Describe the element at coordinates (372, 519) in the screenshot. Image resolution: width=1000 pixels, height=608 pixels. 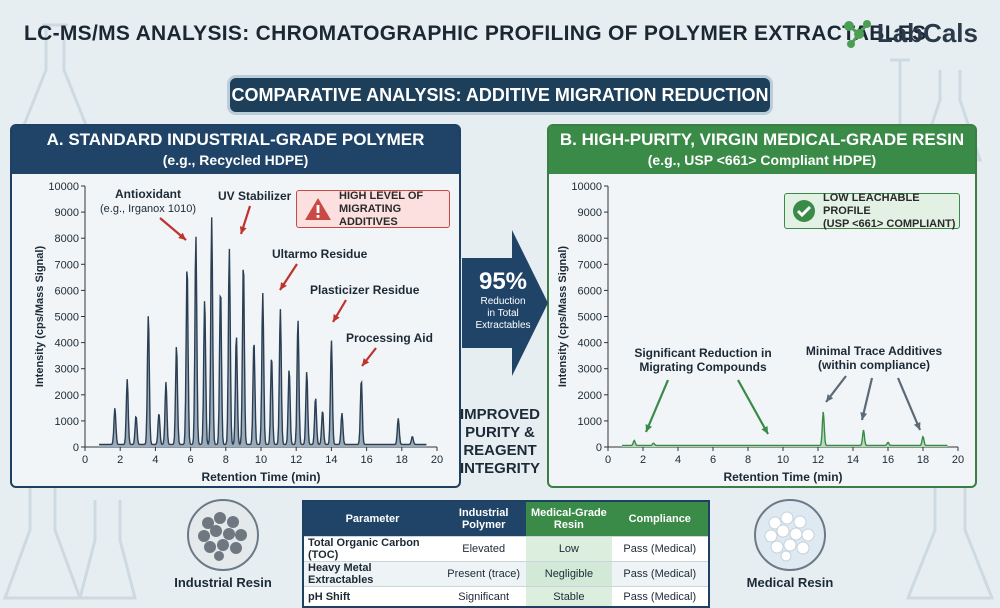
I see `column-header: Parameter` at that location.